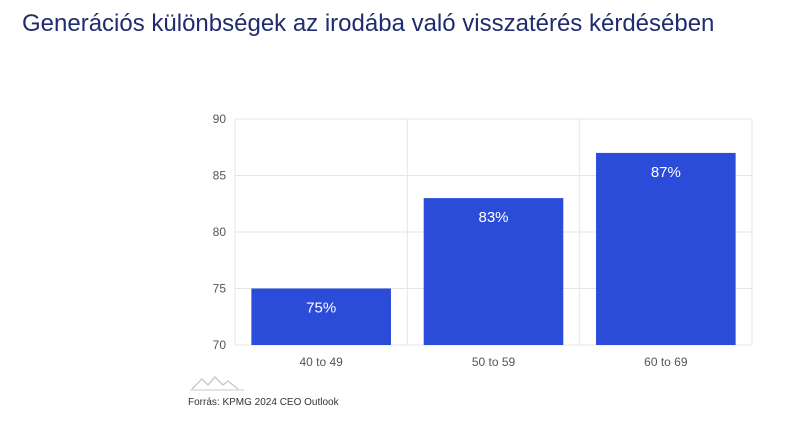 This screenshot has width=800, height=433. I want to click on x-category-label: 50 to 59, so click(494, 362).